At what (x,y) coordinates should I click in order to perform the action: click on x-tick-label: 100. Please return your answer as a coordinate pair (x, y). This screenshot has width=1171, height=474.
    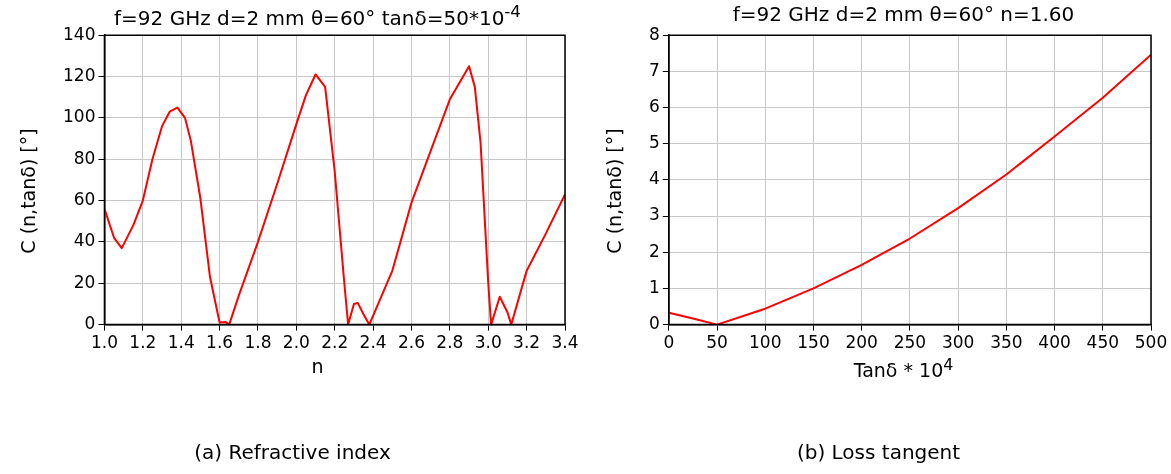
    Looking at the image, I should click on (765, 342).